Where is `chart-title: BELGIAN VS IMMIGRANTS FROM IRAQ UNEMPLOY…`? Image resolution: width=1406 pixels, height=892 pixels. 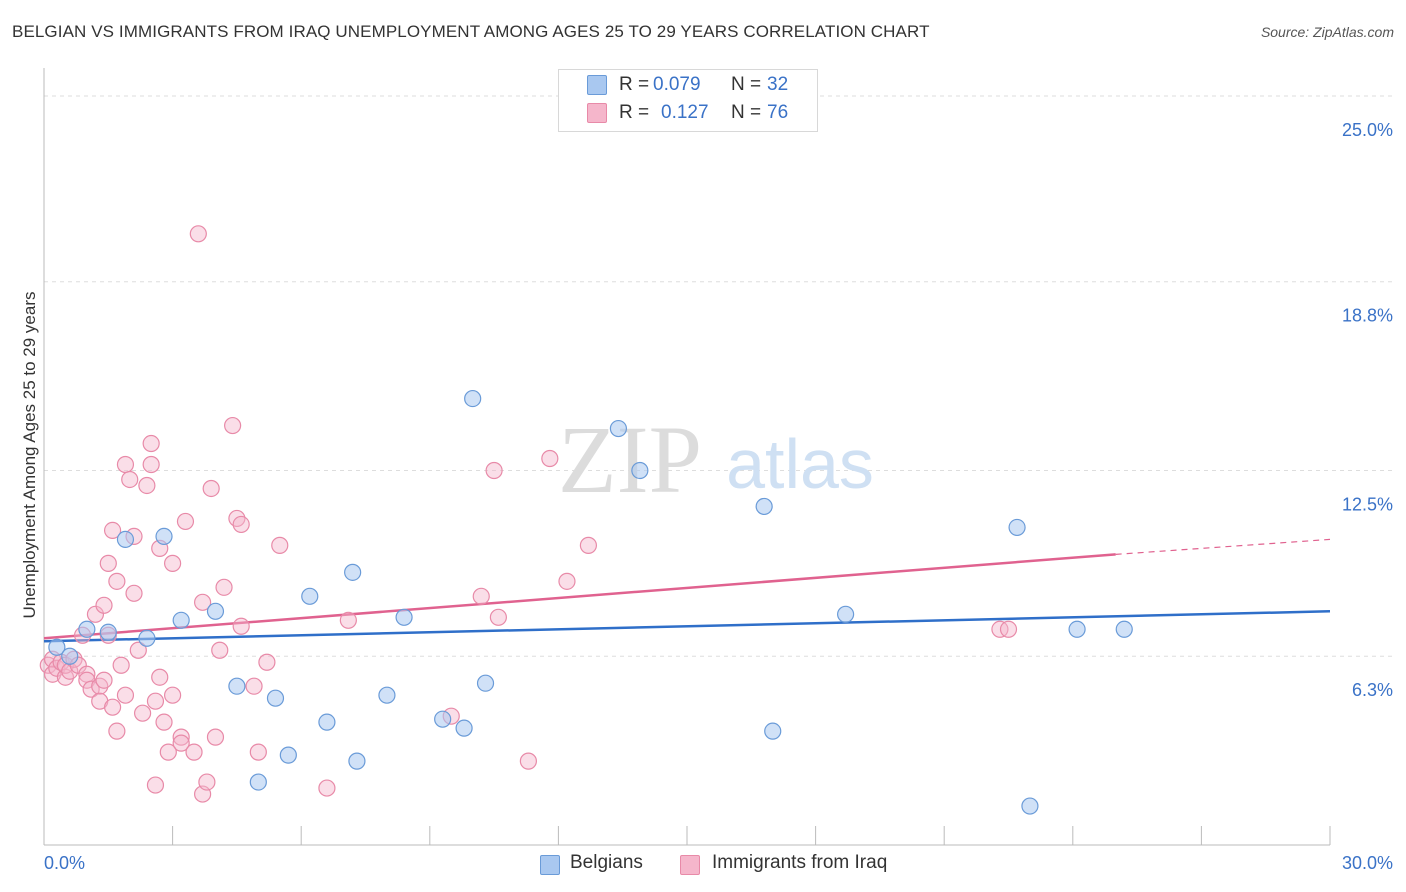
chart-title: BELGIAN VS IMMIGRANTS FROM IRAQ UNEMPLOY… is located at coordinates (471, 31).